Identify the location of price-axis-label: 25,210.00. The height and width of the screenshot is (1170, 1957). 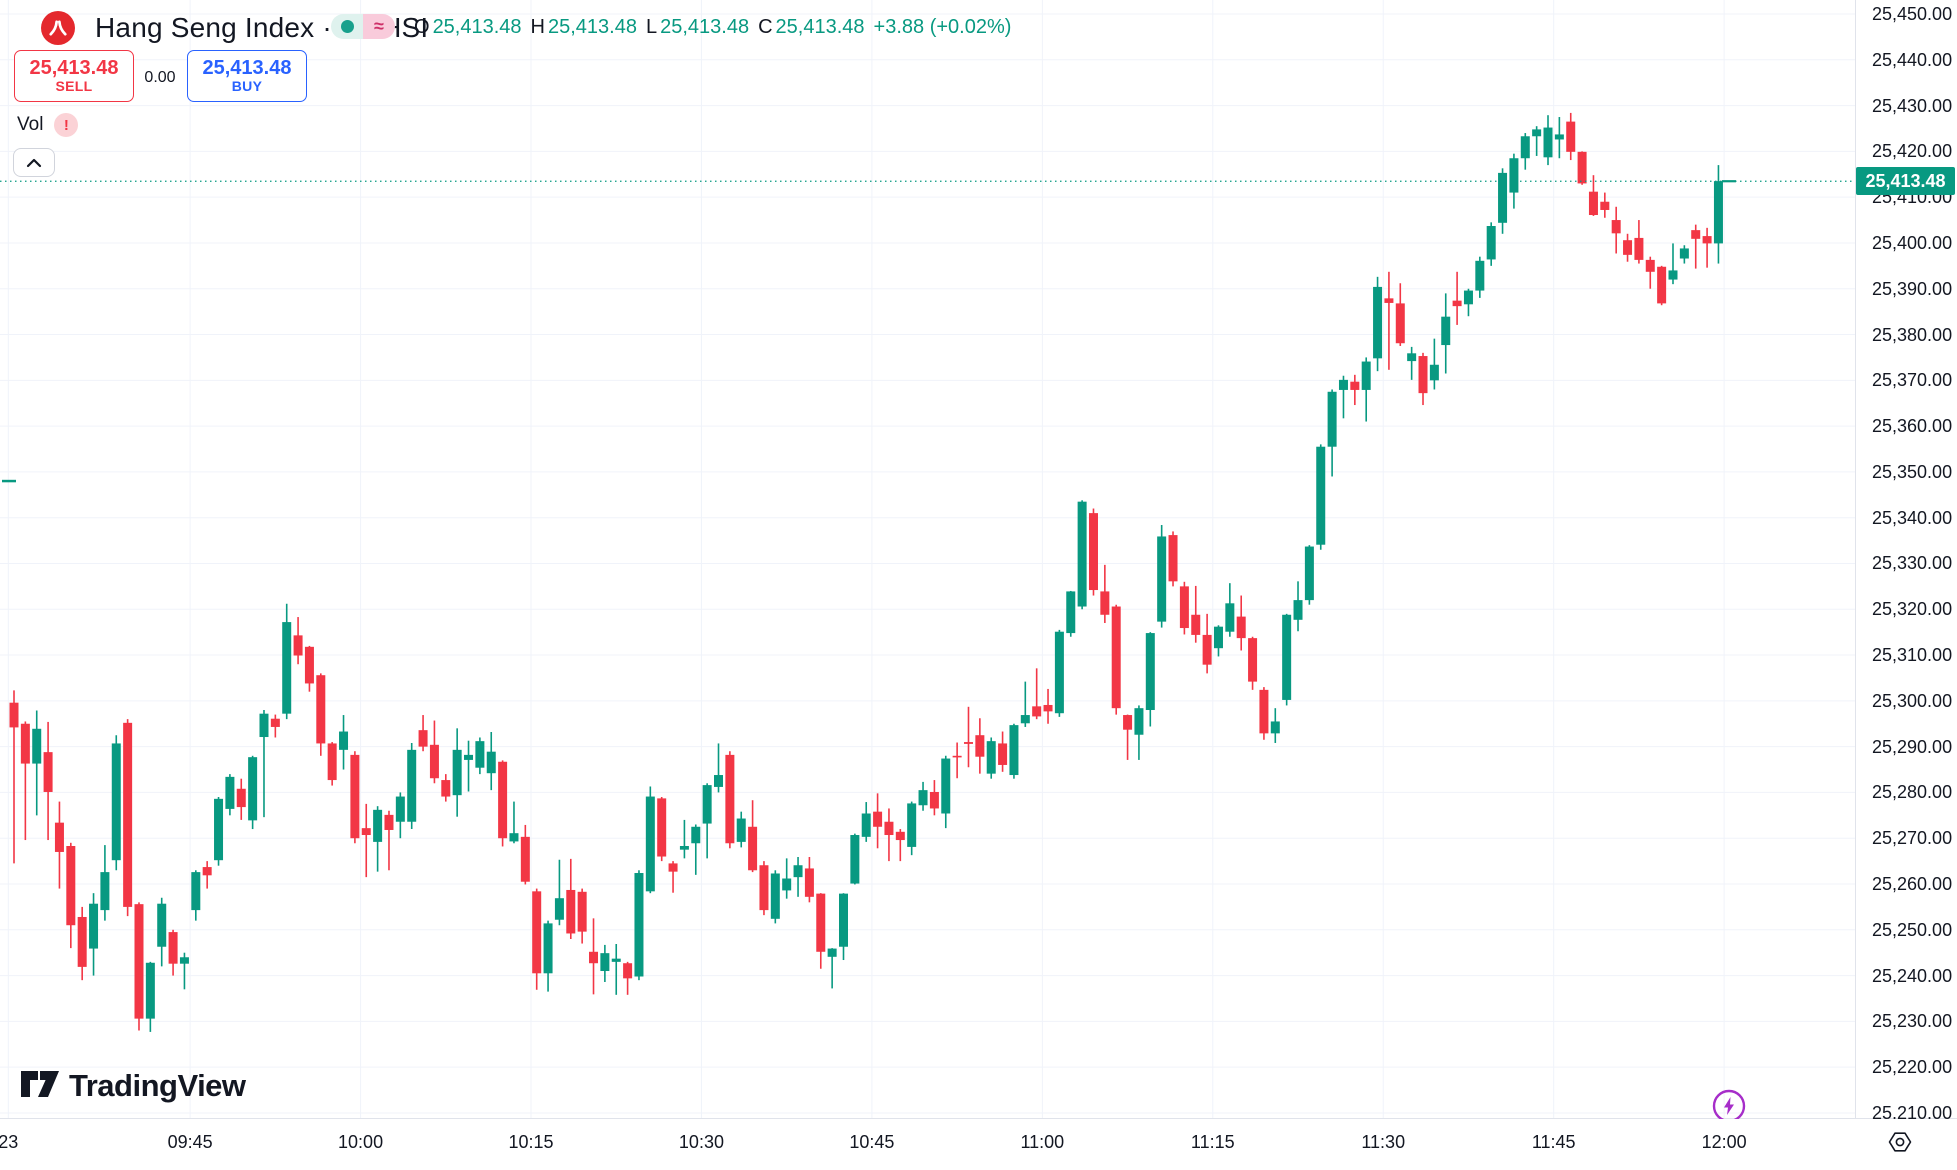
(1912, 1112).